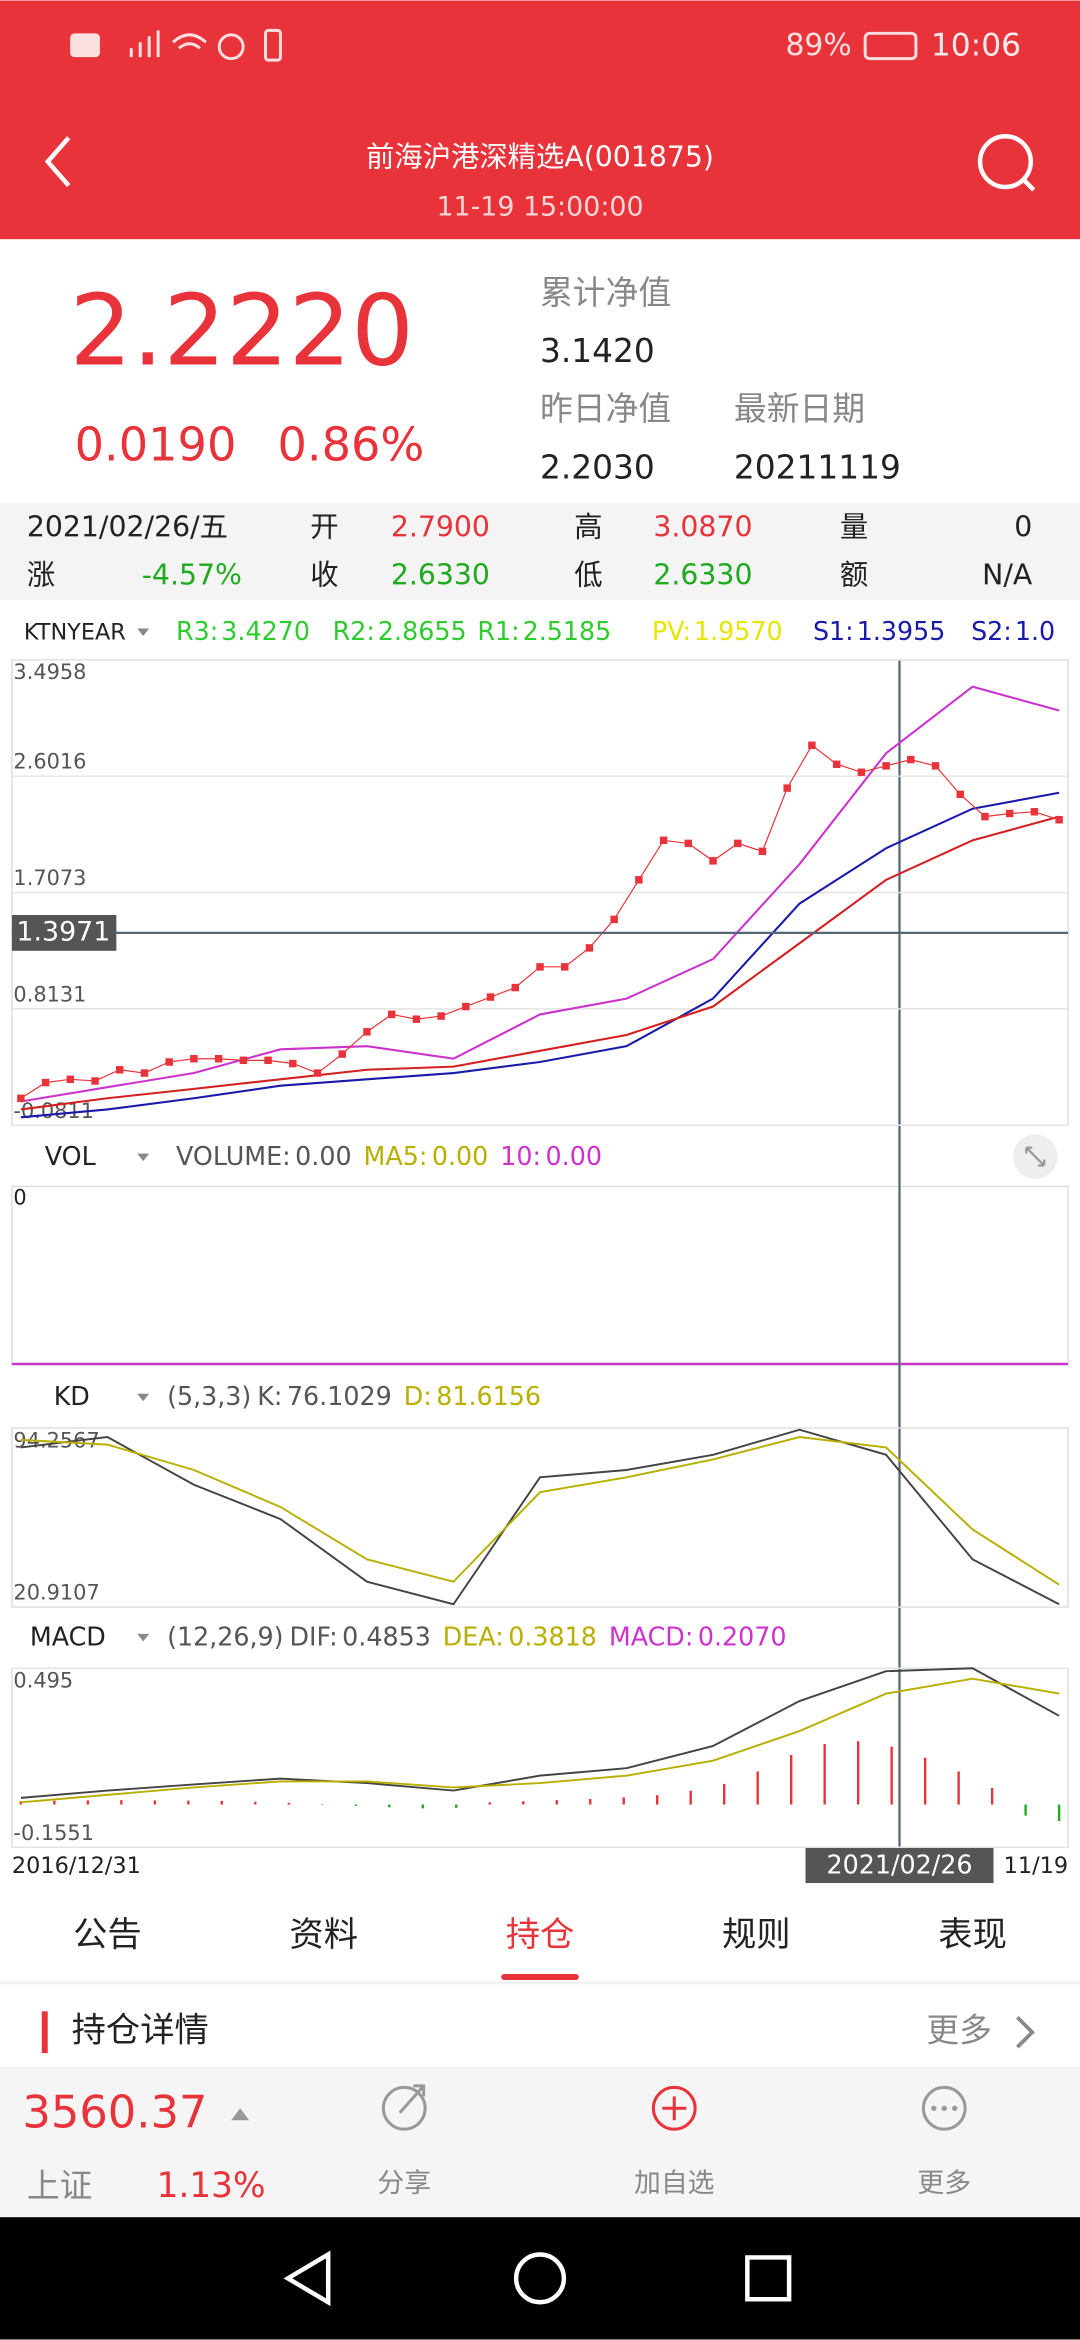 The image size is (1080, 2340). Describe the element at coordinates (976, 46) in the screenshot. I see `clock: 10:06` at that location.